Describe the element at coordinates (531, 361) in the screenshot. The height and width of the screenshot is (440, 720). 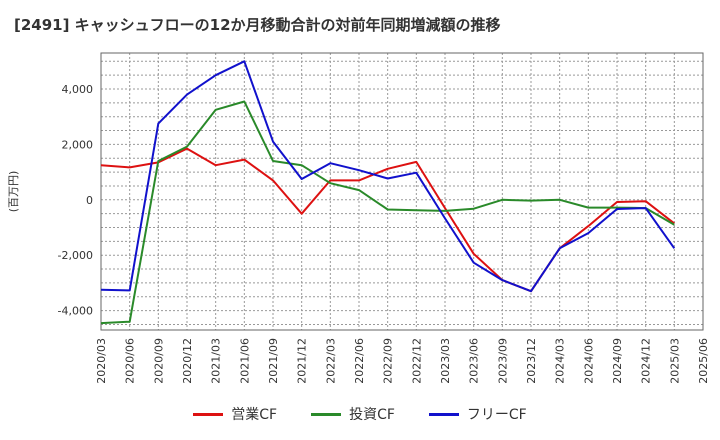
I see `x-tick-label: 2023/12` at that location.